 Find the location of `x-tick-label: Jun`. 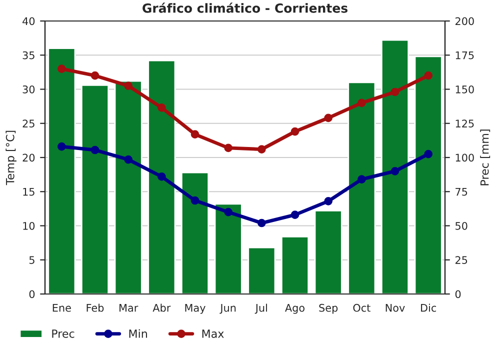

x-tick-label: Jun is located at coordinates (228, 309).